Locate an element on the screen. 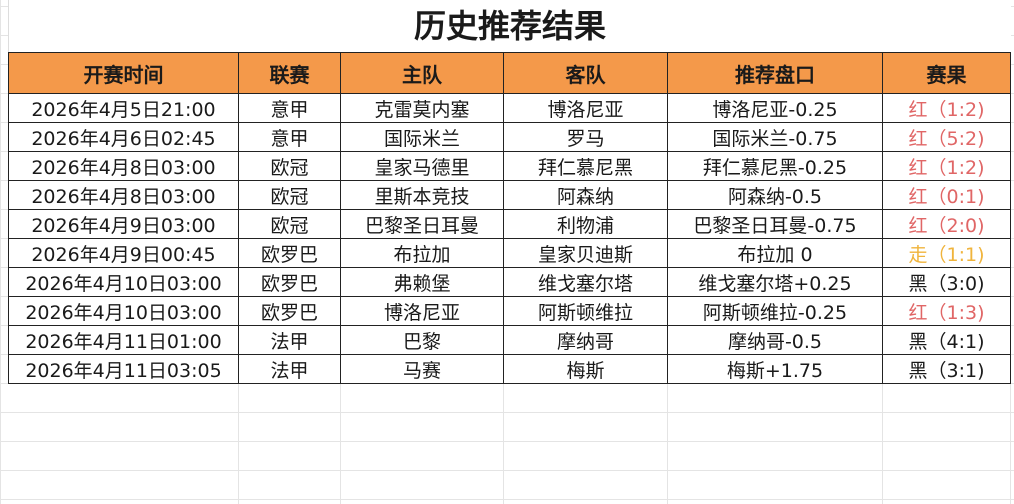  table-row: 2026年4月11日03:05 法甲 马赛 梅斯 梅斯+1.75 黑（3:1) is located at coordinates (509, 369).